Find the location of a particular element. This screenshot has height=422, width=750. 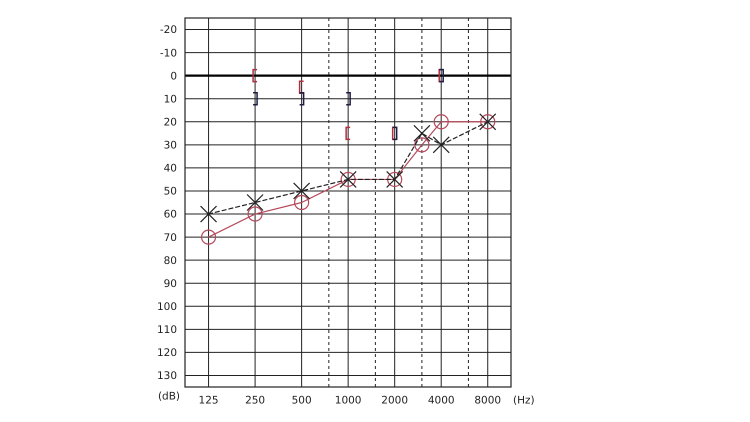

y-tick-label: 70 is located at coordinates (170, 238).